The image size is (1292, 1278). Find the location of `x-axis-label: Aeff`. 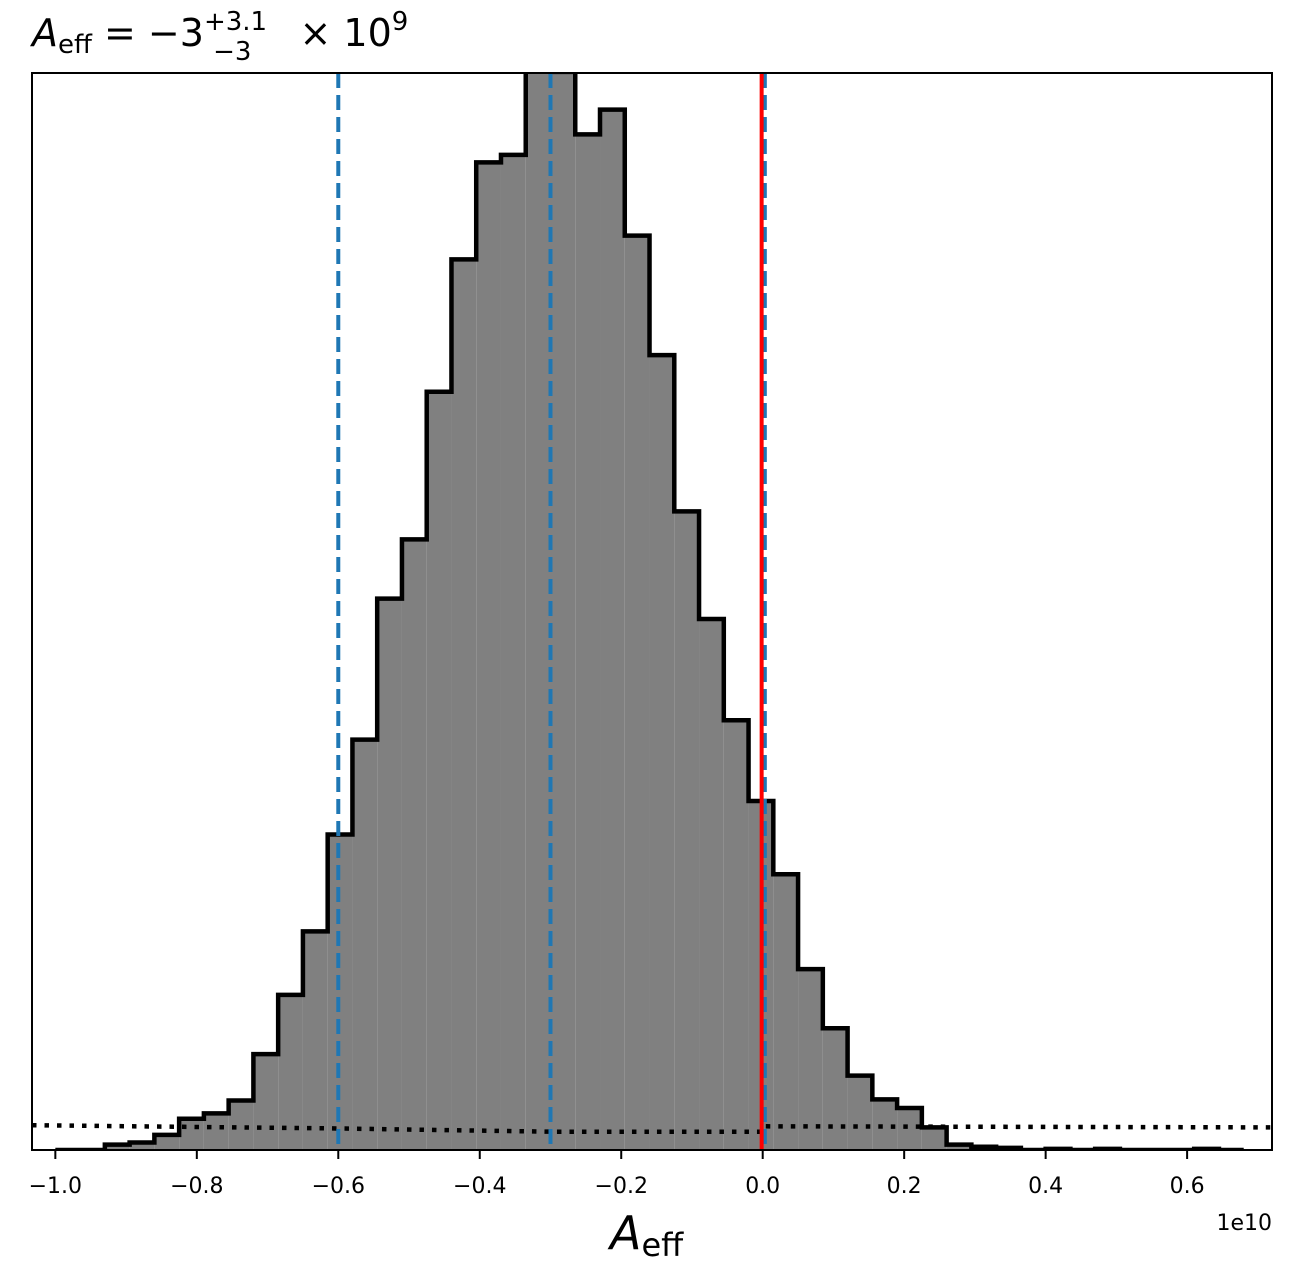

x-axis-label: Aeff is located at coordinates (645, 1235).